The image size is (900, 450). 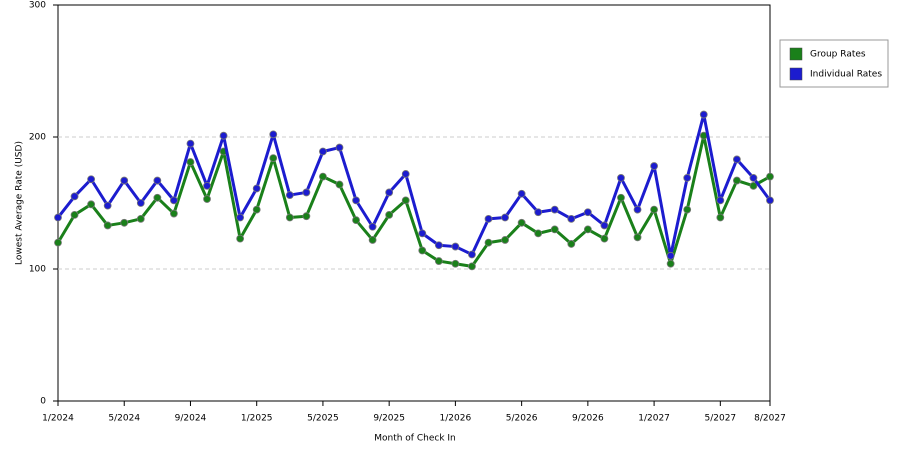 I want to click on x-tick-label: 9/2024, so click(x=191, y=419).